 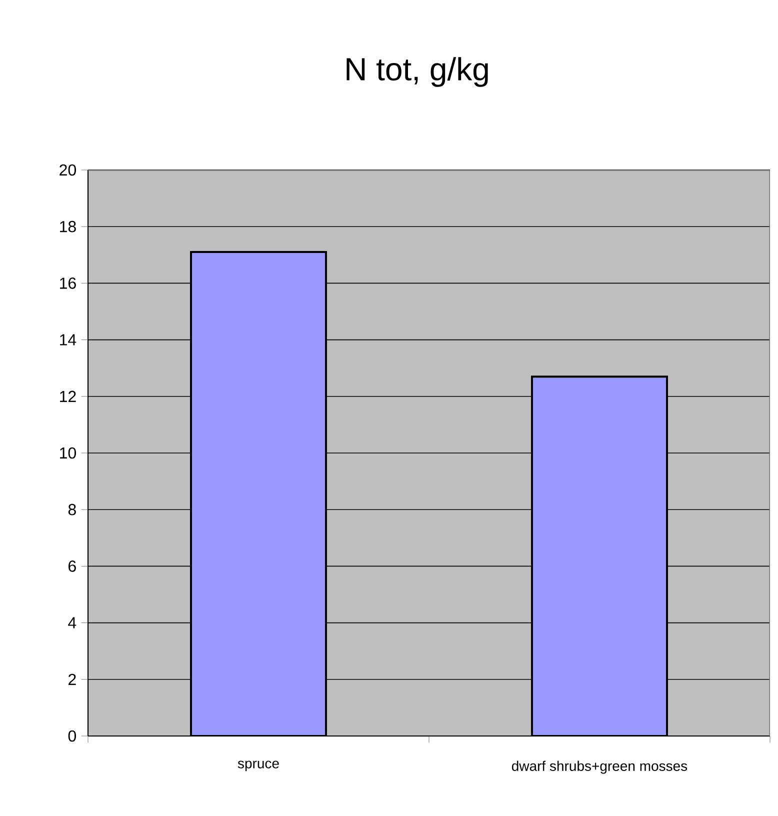 What do you see at coordinates (68, 453) in the screenshot?
I see `y-tick-label: 10` at bounding box center [68, 453].